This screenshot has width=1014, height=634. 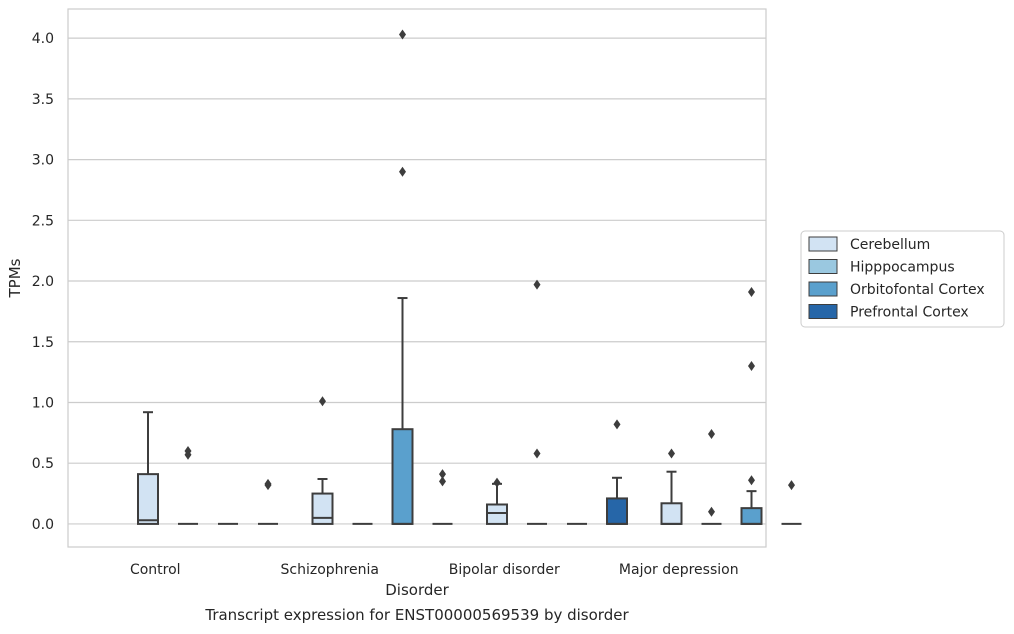 What do you see at coordinates (504, 570) in the screenshot?
I see `x-tick-label: Bipolar disorder` at bounding box center [504, 570].